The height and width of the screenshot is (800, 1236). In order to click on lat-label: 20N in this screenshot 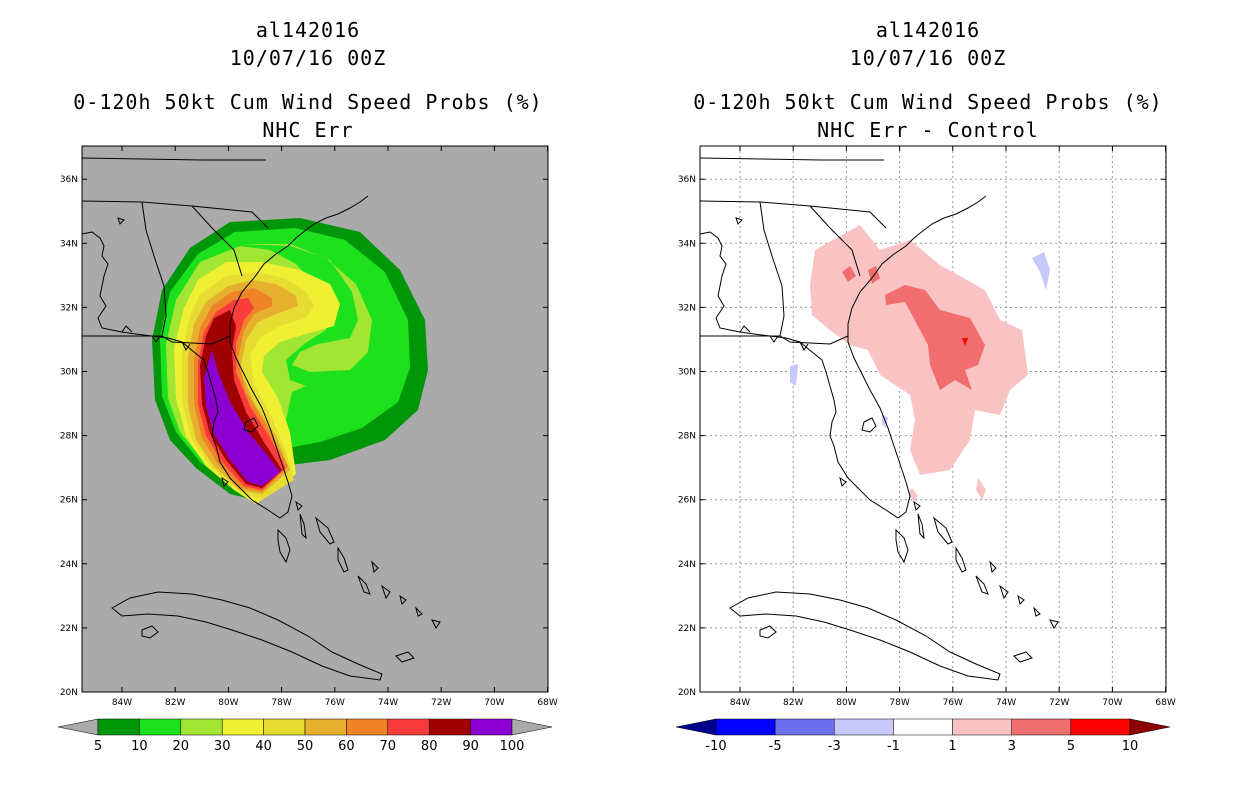, I will do `click(69, 693)`.